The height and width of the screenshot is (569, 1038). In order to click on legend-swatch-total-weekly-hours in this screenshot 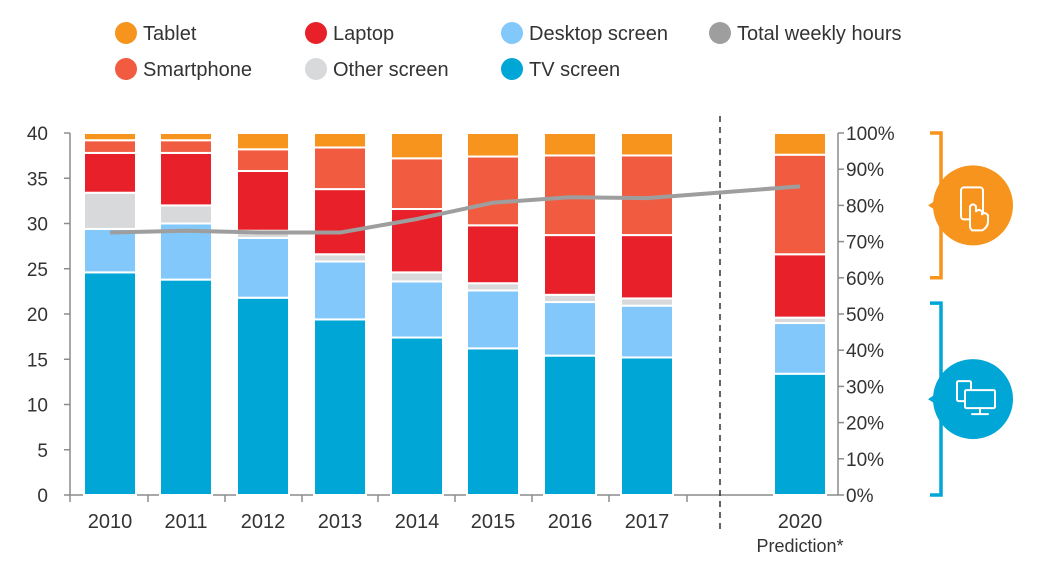, I will do `click(720, 33)`.